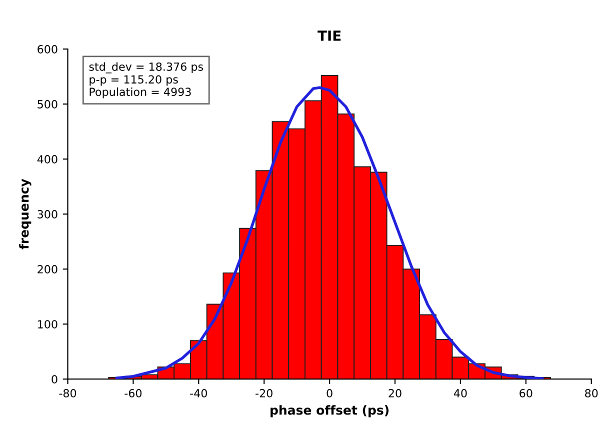 The width and height of the screenshot is (616, 446). Describe the element at coordinates (146, 80) in the screenshot. I see `annotation: std_dev = 18.376 ps p-p = 115.20 ps Population = 4993` at that location.